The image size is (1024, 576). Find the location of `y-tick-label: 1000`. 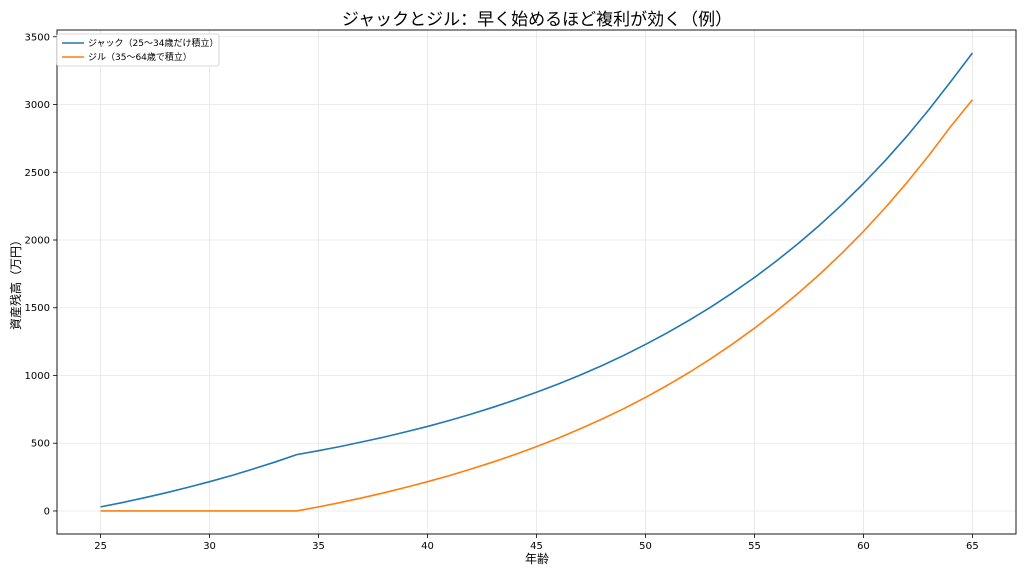

y-tick-label: 1000 is located at coordinates (37, 376).